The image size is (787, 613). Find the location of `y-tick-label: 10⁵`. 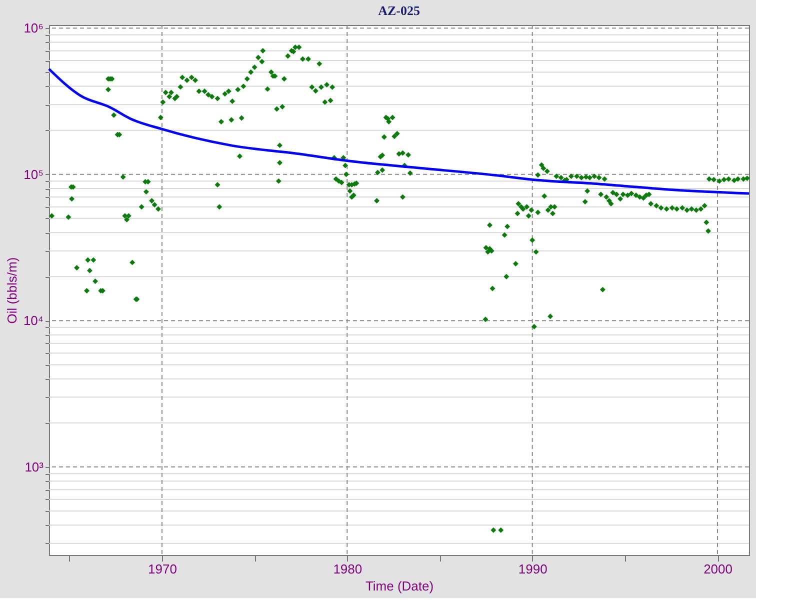

y-tick-label: 10⁵ is located at coordinates (34, 174).